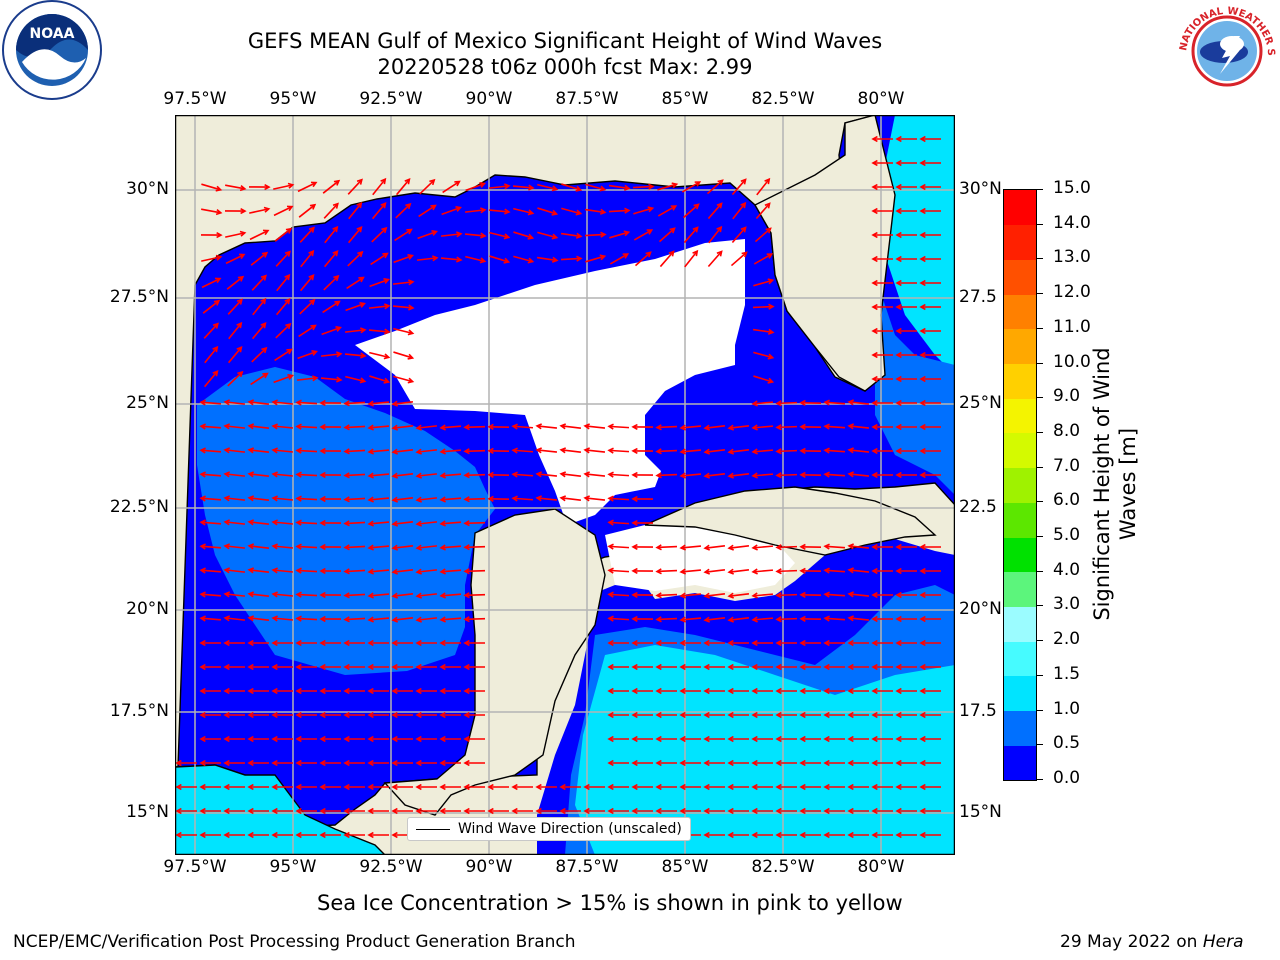  Describe the element at coordinates (978, 297) in the screenshot. I see `lat-tick-label: 27.5` at that location.